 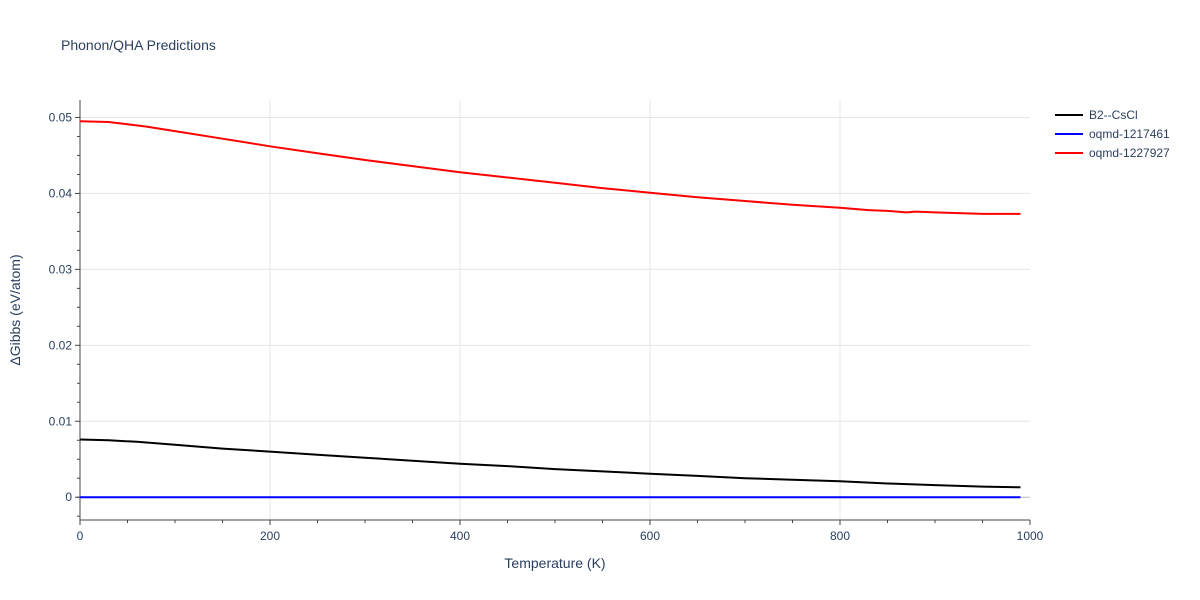 I want to click on x-axis-title: Temperature (K), so click(x=554, y=563).